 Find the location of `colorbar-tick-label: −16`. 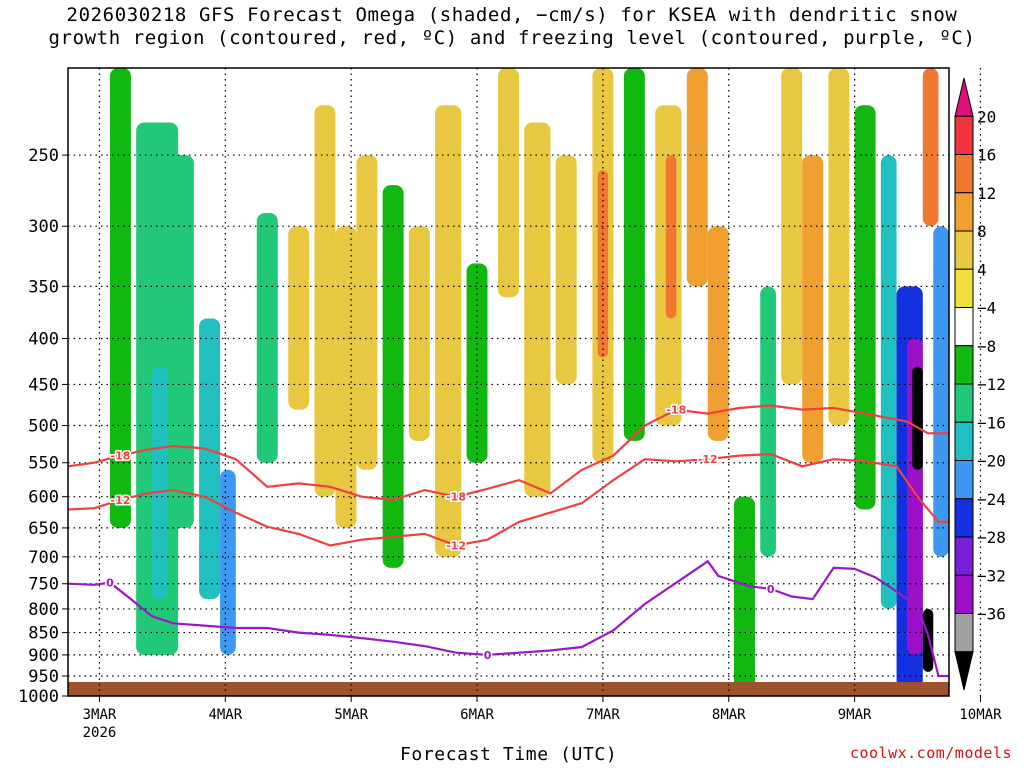

colorbar-tick-label: −16 is located at coordinates (991, 422).